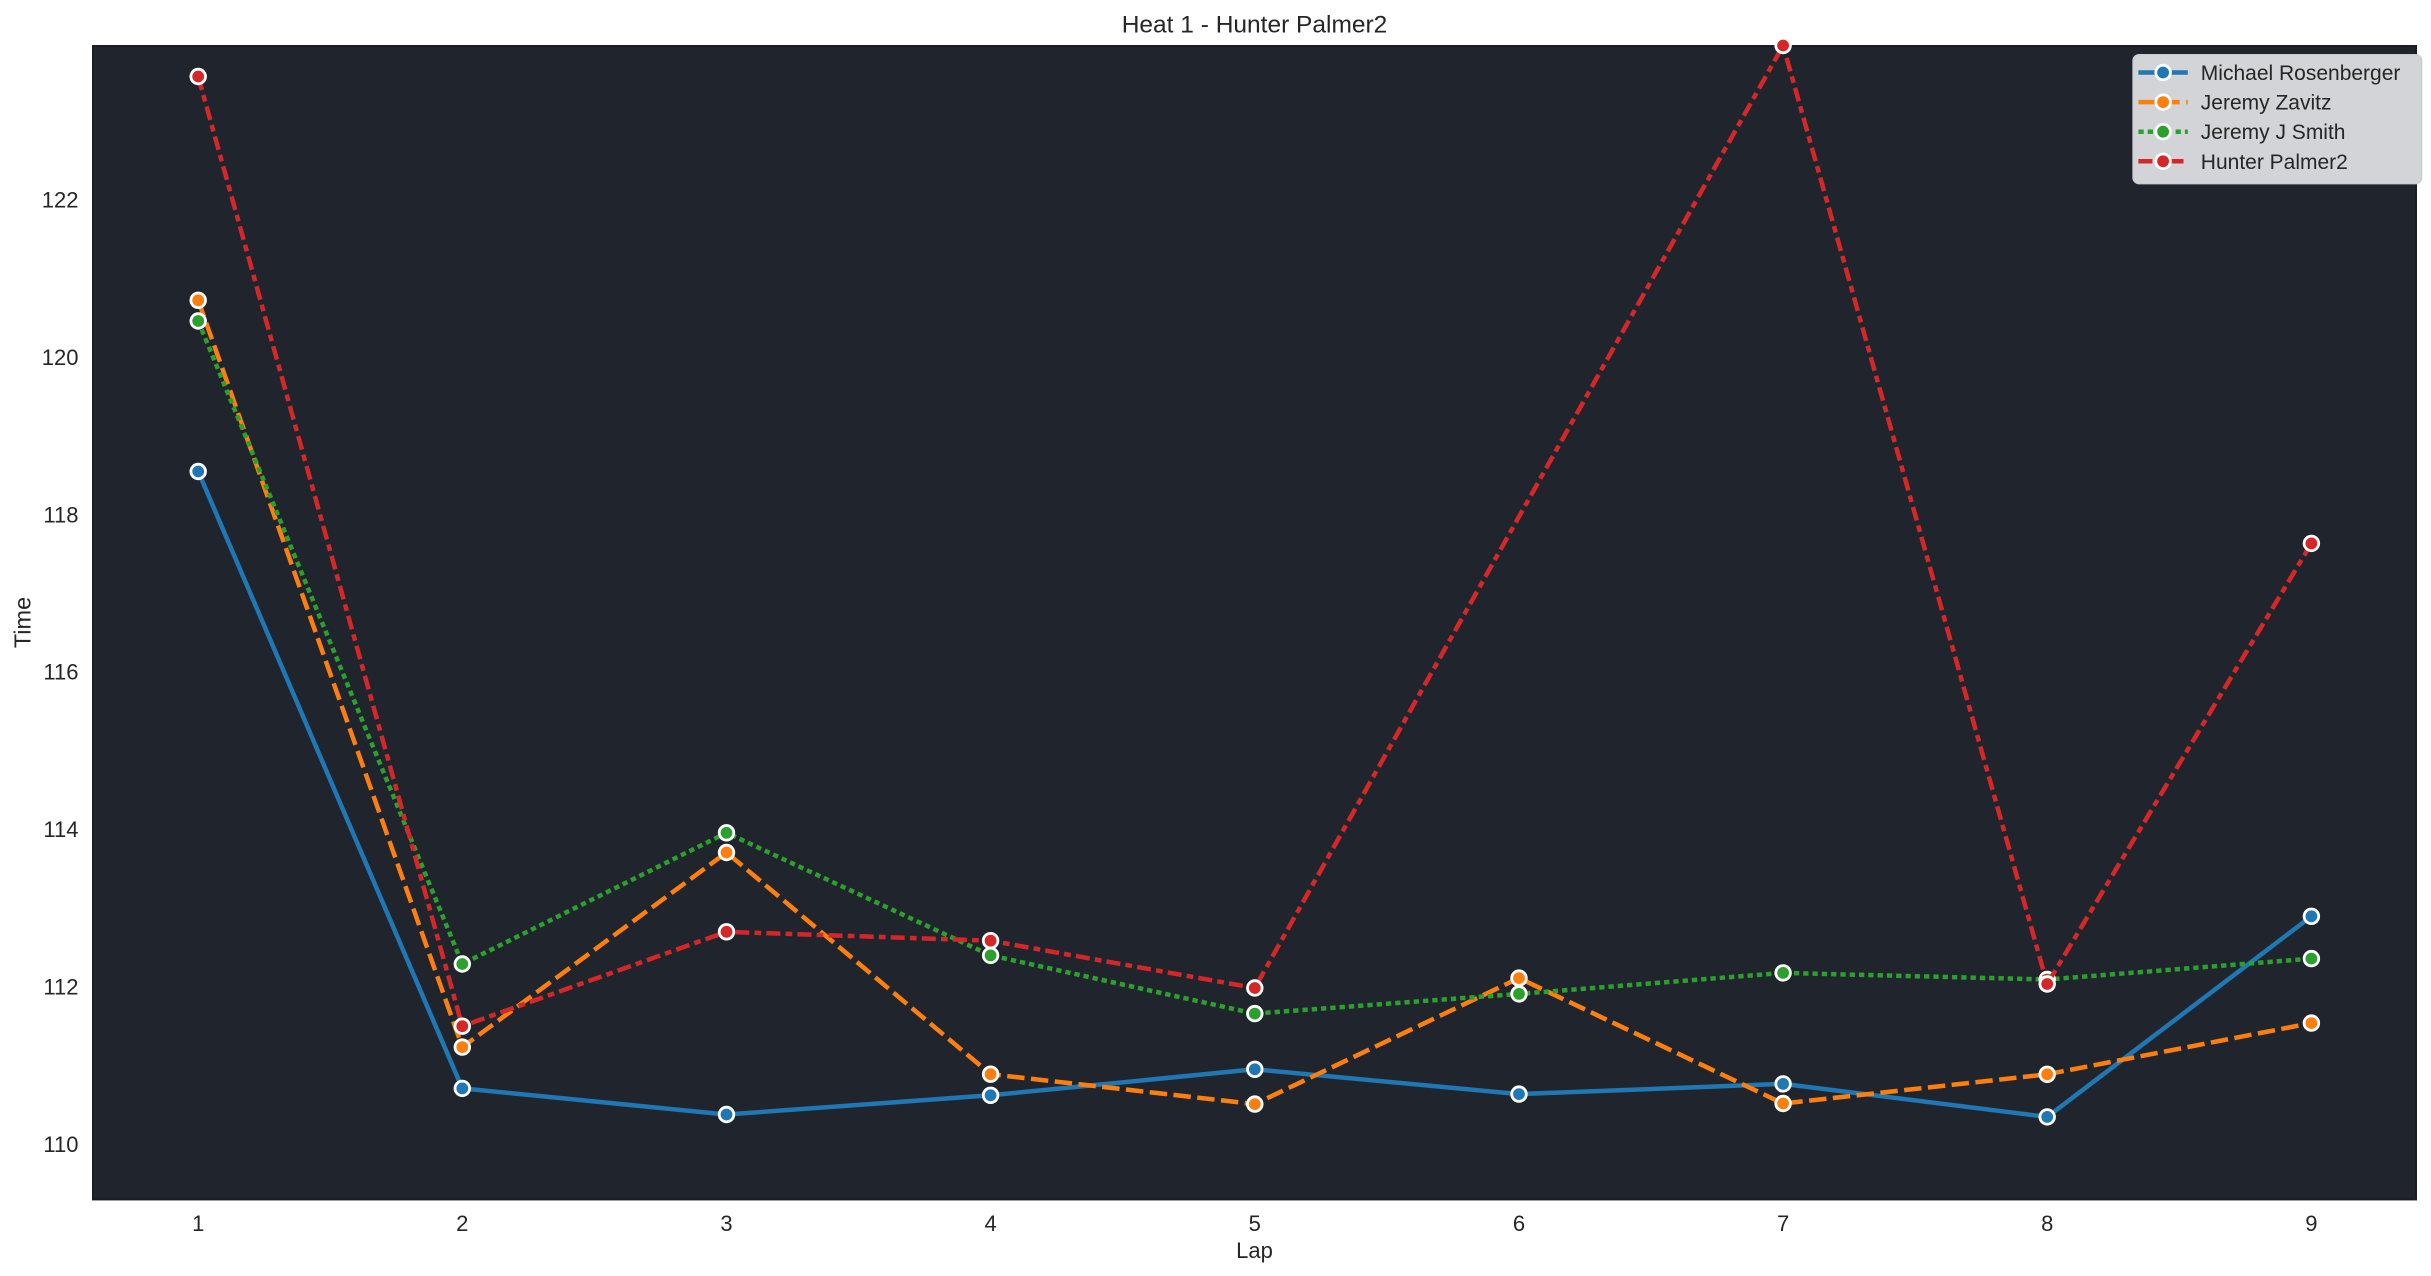 The width and height of the screenshot is (2431, 1276). I want to click on svg-text: 122, so click(60, 200).